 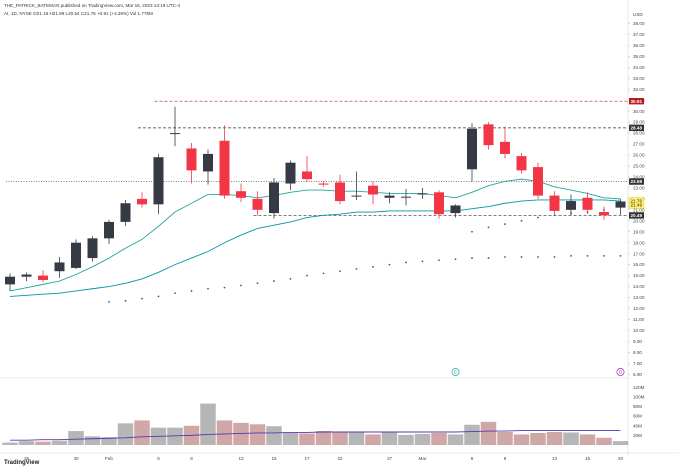 I want to click on y-tick-label: 27.00, so click(x=639, y=144).